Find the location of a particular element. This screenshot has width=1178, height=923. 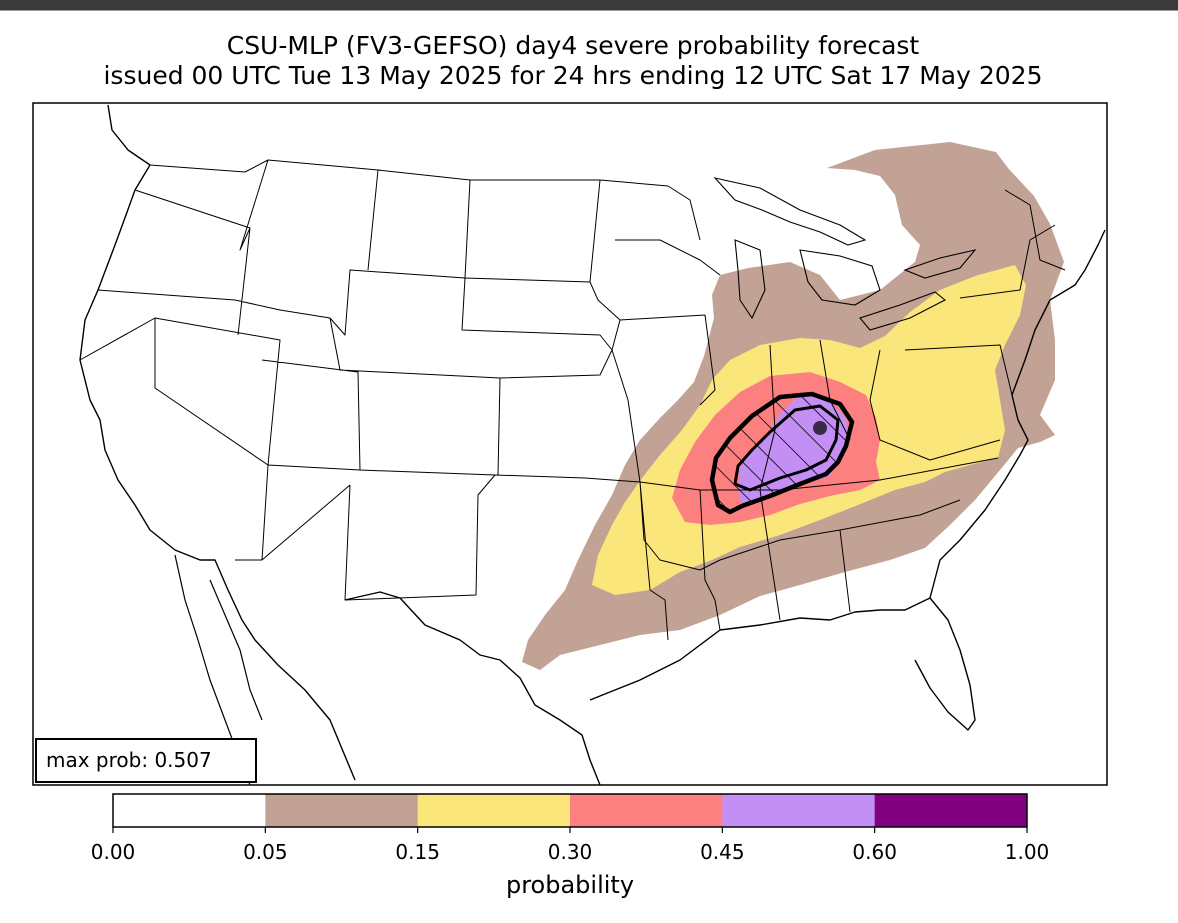

colorbar-frame is located at coordinates (570, 810).